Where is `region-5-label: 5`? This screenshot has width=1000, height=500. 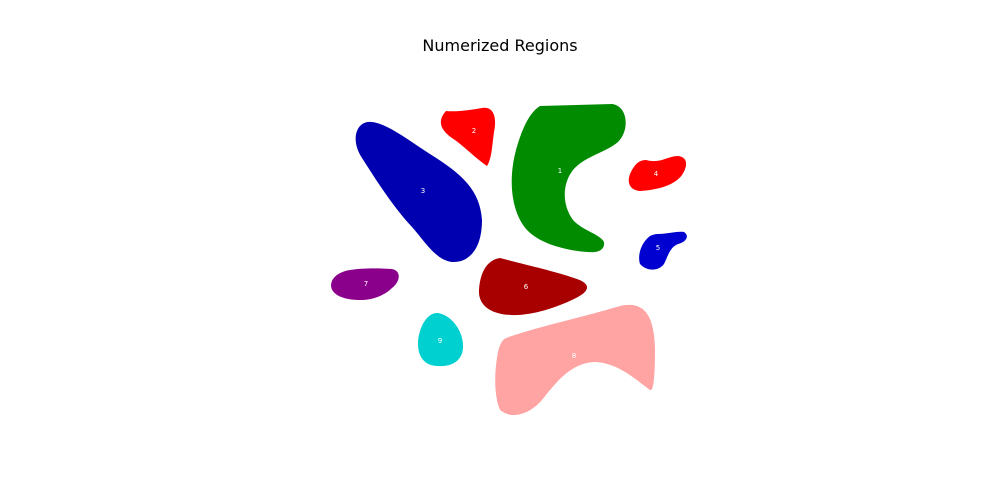
region-5-label: 5 is located at coordinates (658, 248).